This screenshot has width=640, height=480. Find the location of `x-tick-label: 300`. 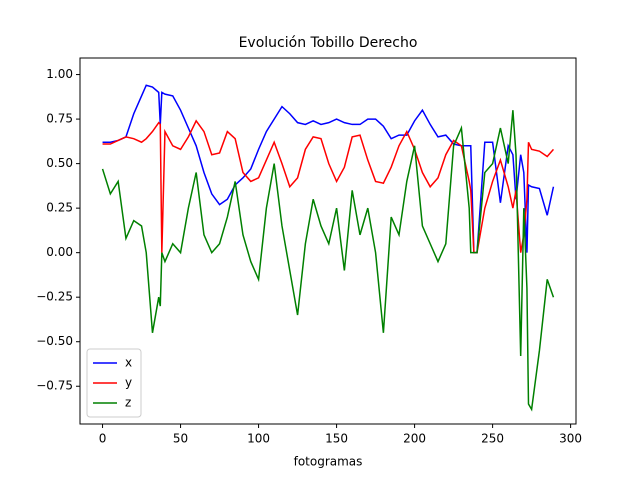

x-tick-label: 300 is located at coordinates (570, 439).